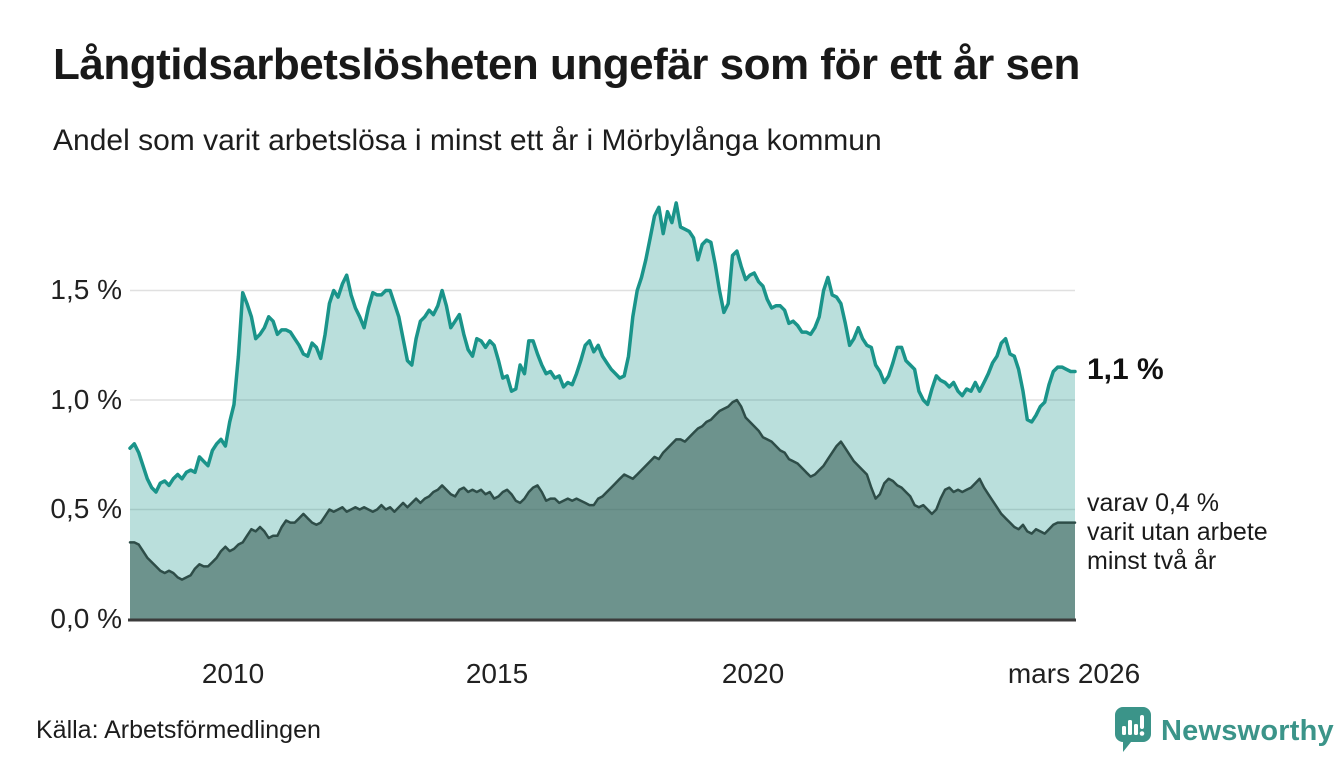  I want to click on x-axis-label-2020: 2020, so click(753, 673).